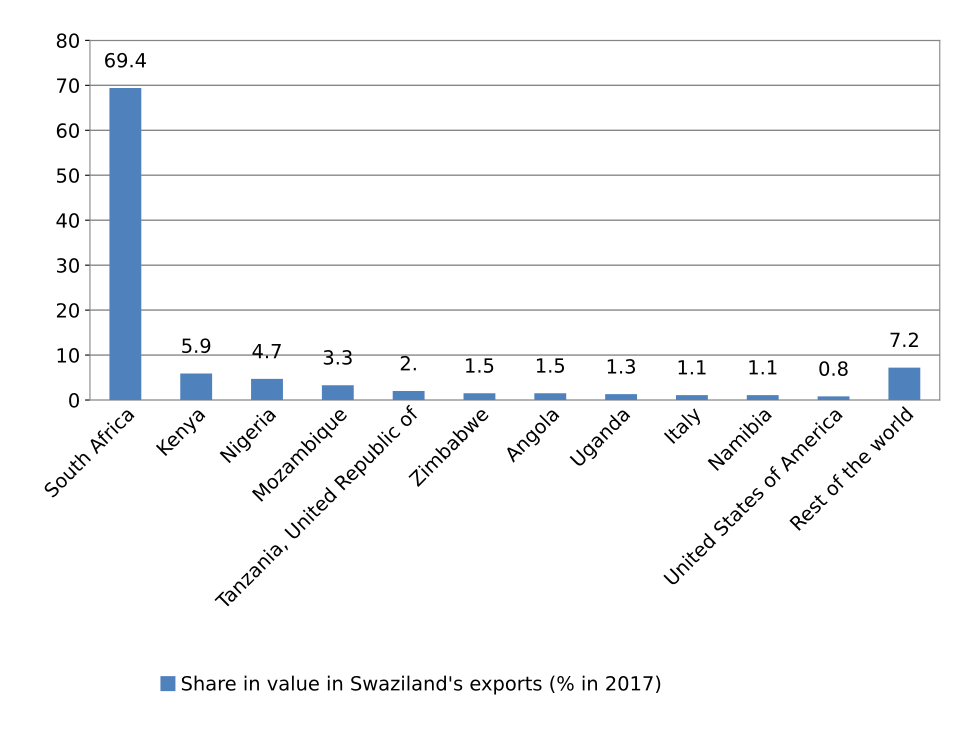  I want to click on y-tick-label: 10, so click(68, 355).